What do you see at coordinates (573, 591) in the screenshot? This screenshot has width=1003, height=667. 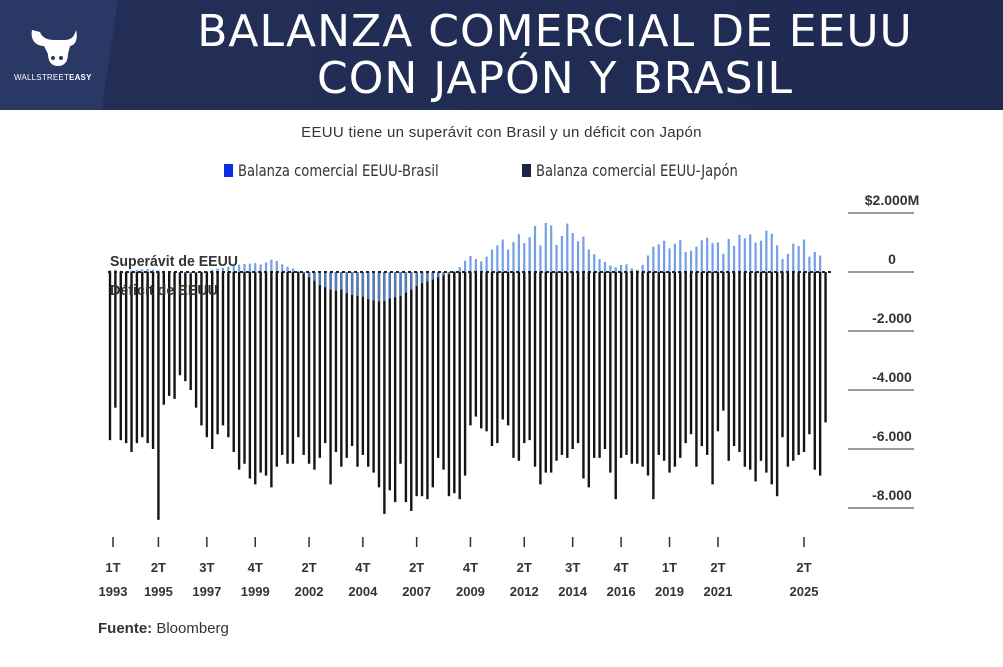 I see `x-tick-year: 2014` at bounding box center [573, 591].